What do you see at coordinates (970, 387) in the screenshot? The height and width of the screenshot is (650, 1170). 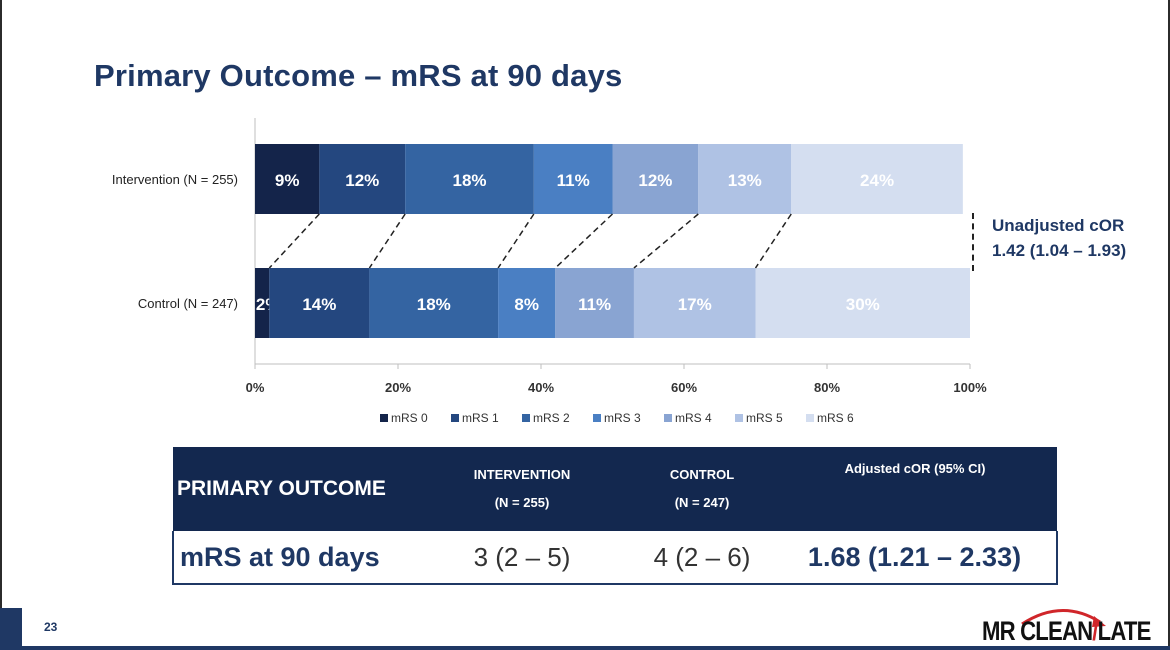 I see `x-tick-label: 100%` at bounding box center [970, 387].